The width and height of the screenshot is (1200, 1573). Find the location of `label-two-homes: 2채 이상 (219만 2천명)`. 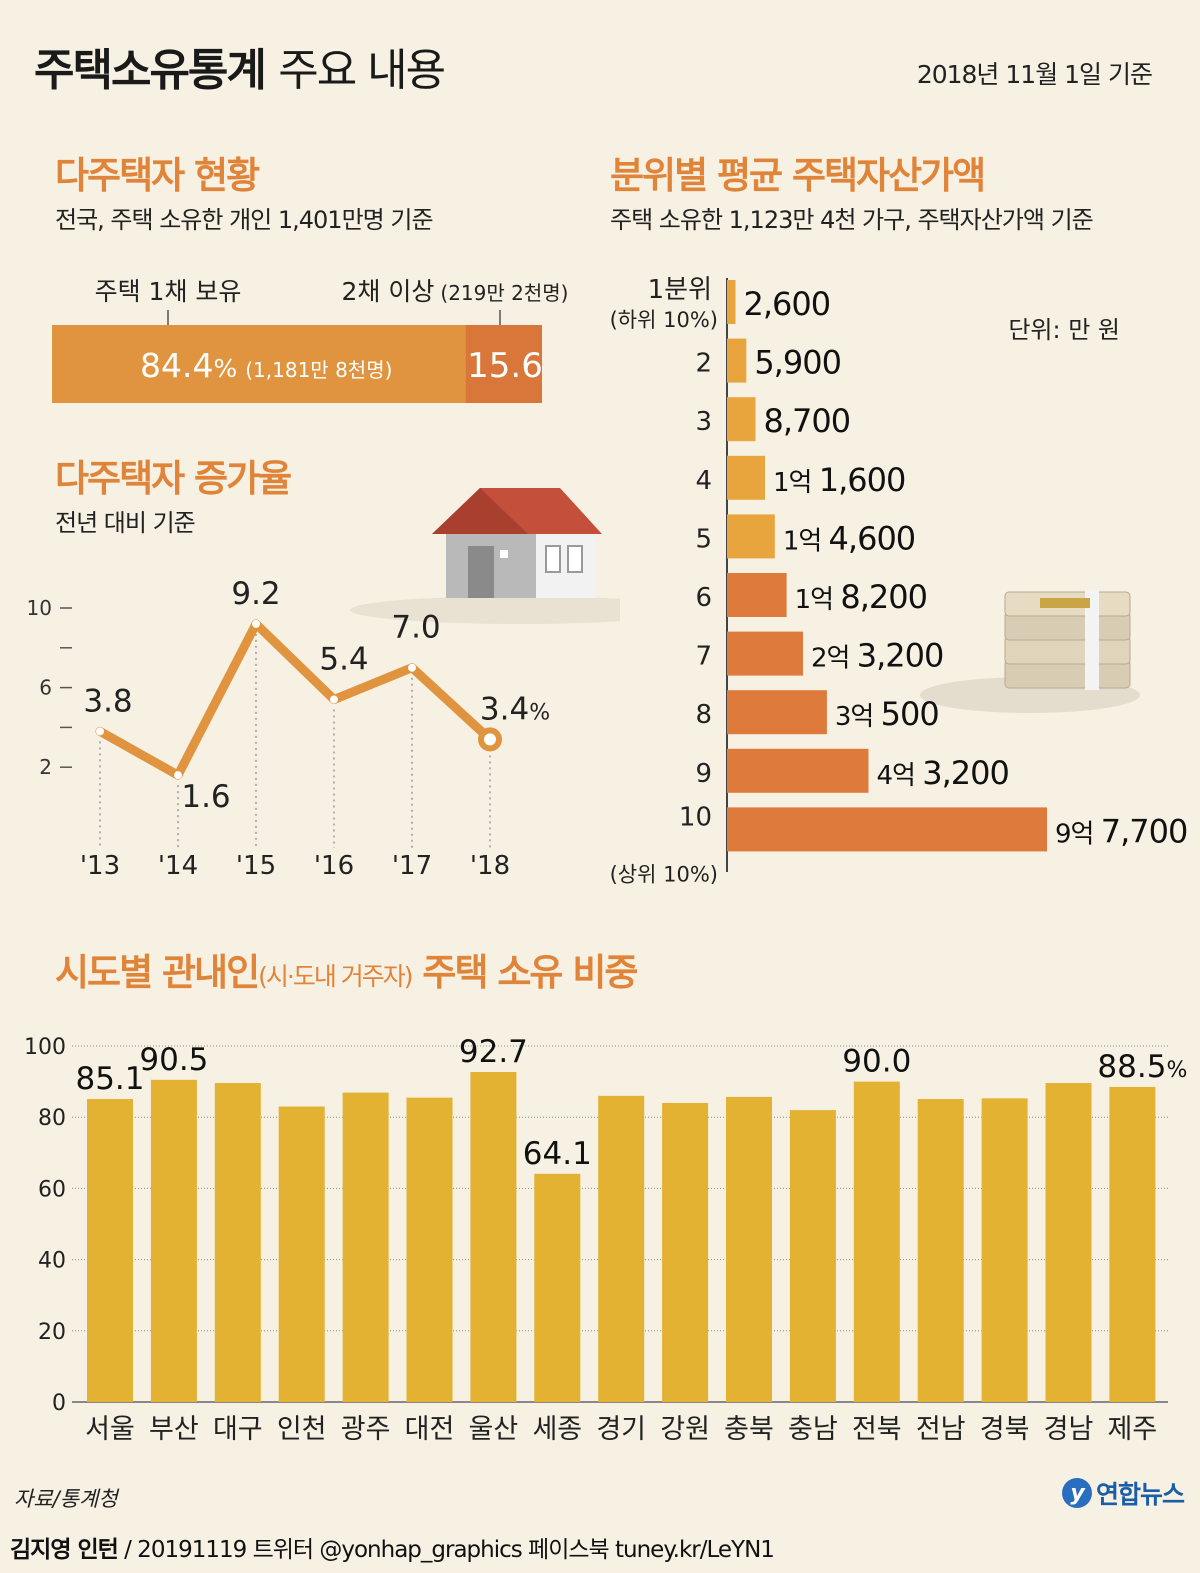

label-two-homes: 2채 이상 (219만 2천명) is located at coordinates (455, 291).